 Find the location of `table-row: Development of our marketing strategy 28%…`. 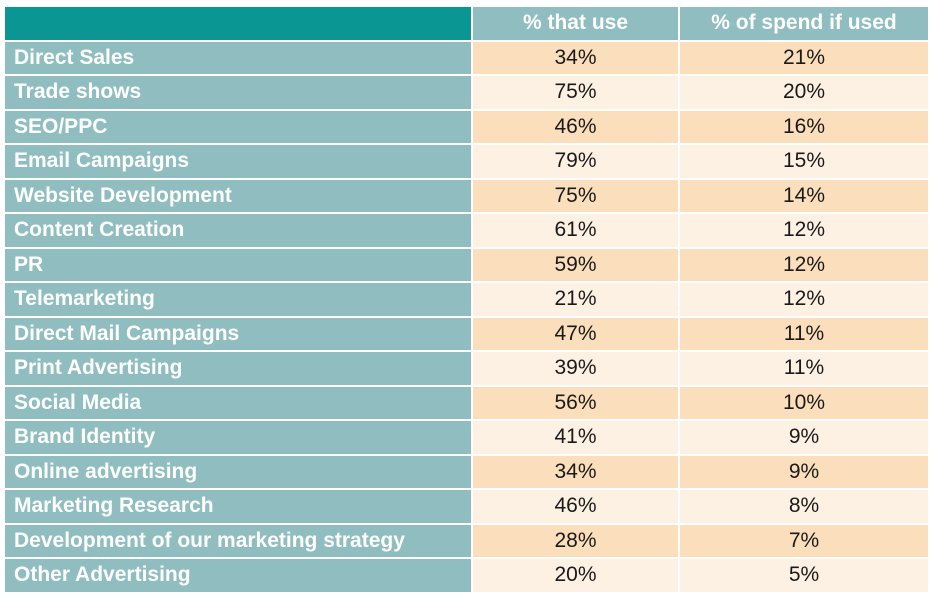

table-row: Development of our marketing strategy 28%… is located at coordinates (466, 540).